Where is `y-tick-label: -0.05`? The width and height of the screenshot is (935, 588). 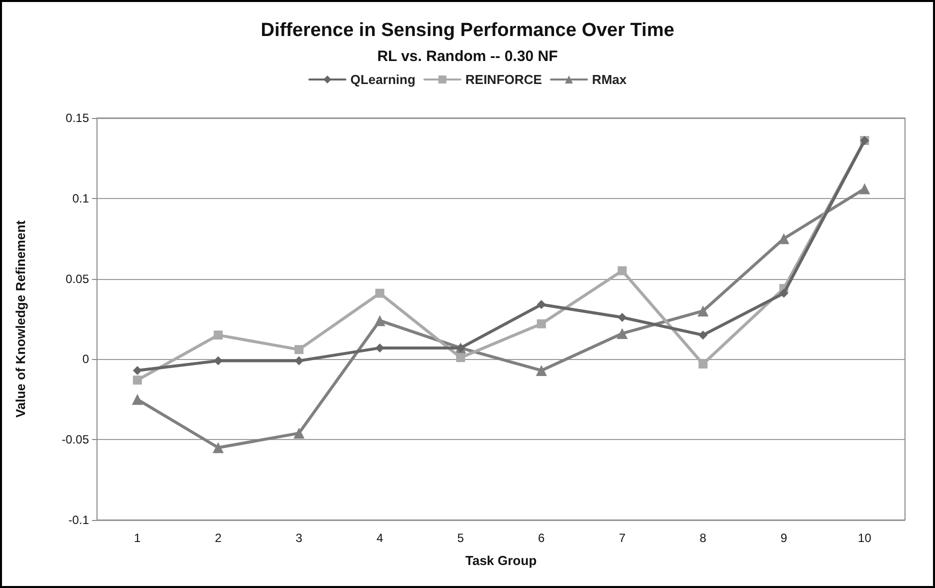 y-tick-label: -0.05 is located at coordinates (76, 439).